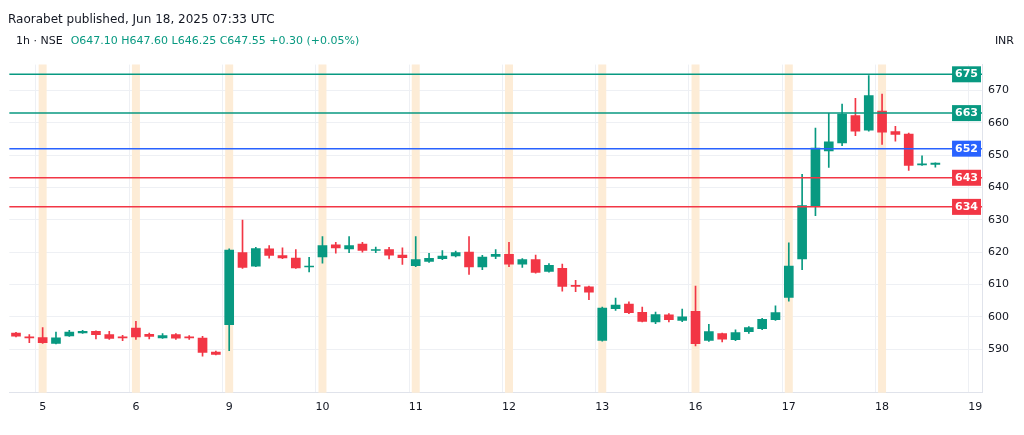 This screenshot has width=1024, height=435. Describe the element at coordinates (998, 122) in the screenshot. I see `y-tick-label: 660` at that location.